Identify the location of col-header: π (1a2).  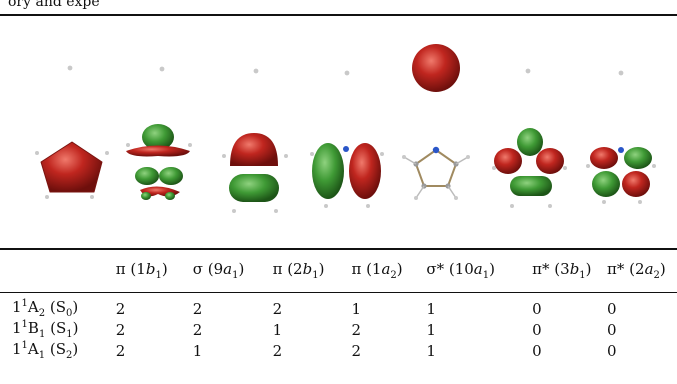
(377, 270).